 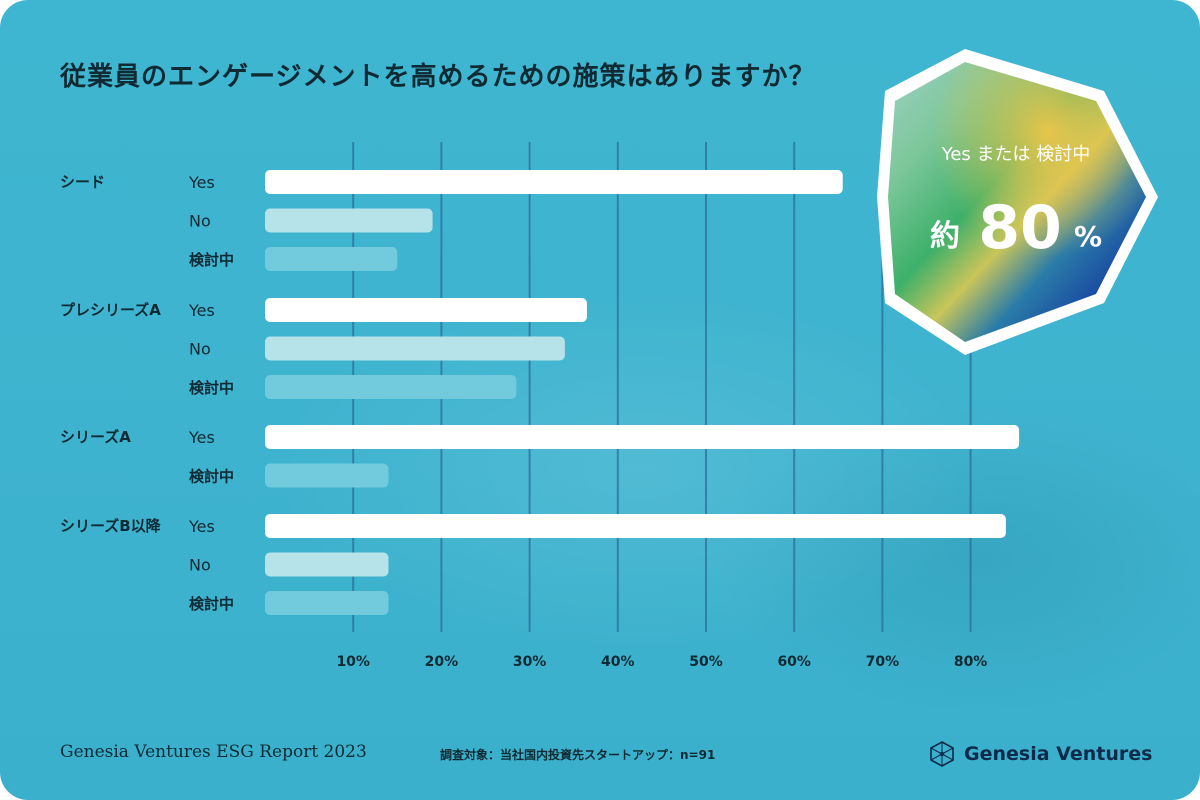 I want to click on x-tick-label: 10%, so click(x=353, y=662).